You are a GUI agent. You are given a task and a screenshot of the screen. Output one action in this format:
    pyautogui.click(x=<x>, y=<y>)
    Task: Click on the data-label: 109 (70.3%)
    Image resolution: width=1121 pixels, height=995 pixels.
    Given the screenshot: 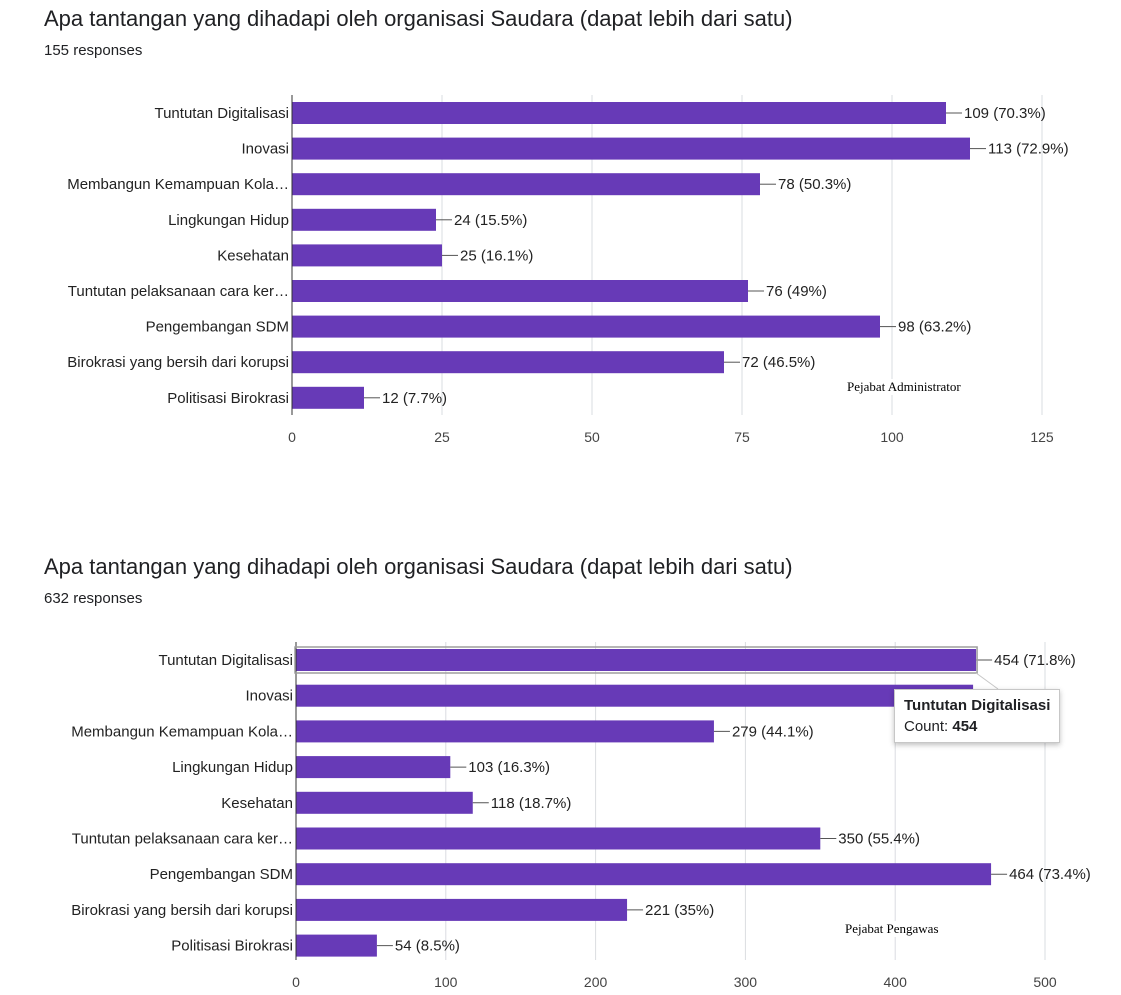 What is the action you would take?
    pyautogui.click(x=1005, y=113)
    